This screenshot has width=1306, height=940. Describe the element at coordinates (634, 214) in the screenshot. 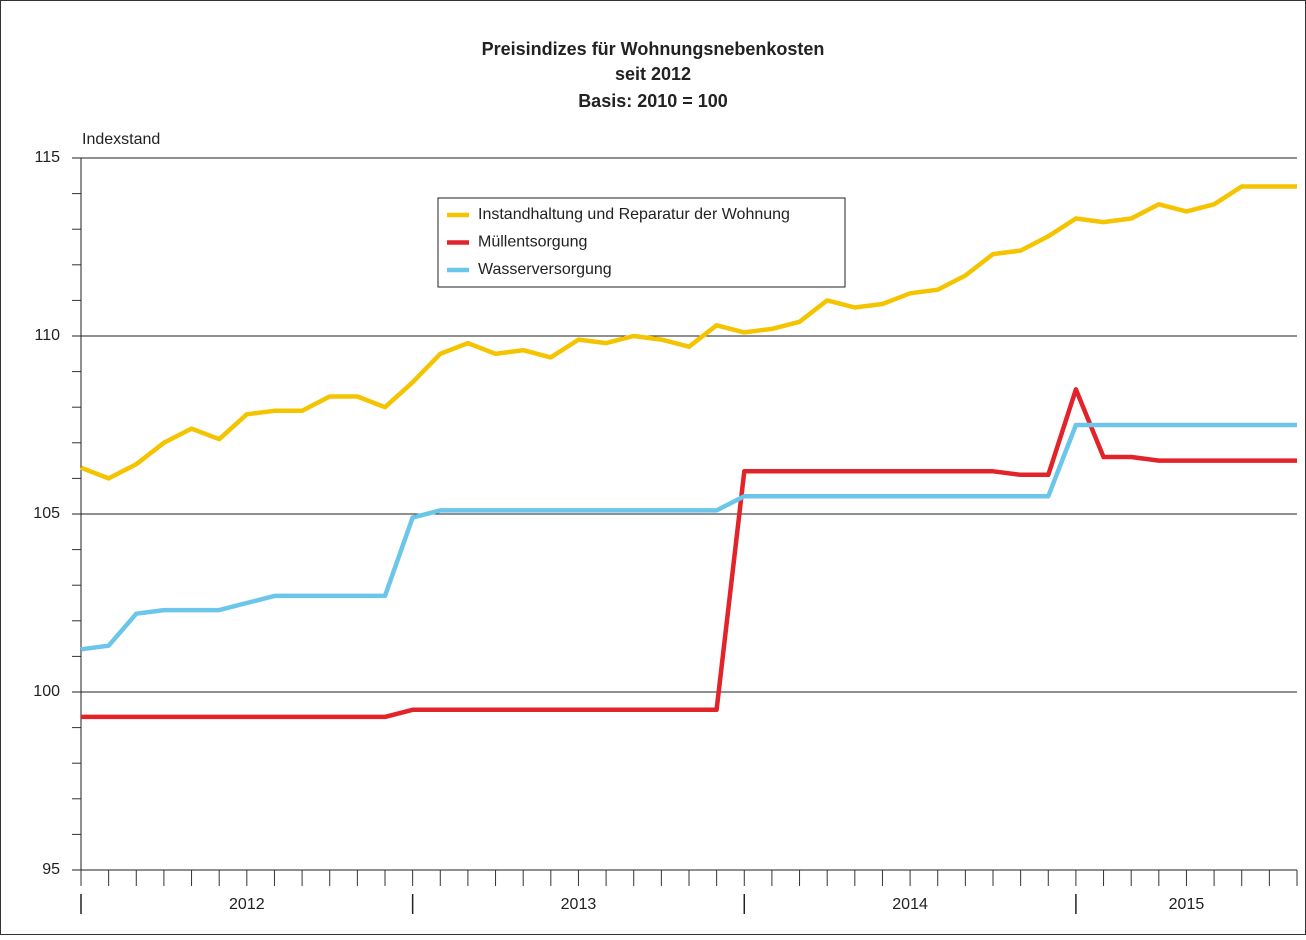

I see `legend-label: Instandhaltung und Reparatur der Wohnung` at that location.